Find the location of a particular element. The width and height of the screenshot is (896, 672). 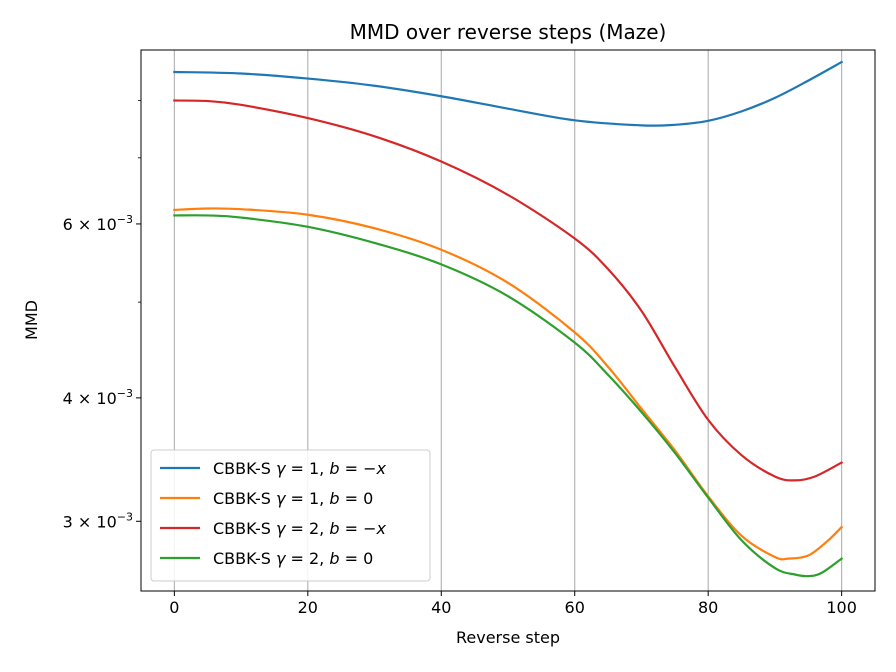

x-tick-label: 40 is located at coordinates (441, 607).